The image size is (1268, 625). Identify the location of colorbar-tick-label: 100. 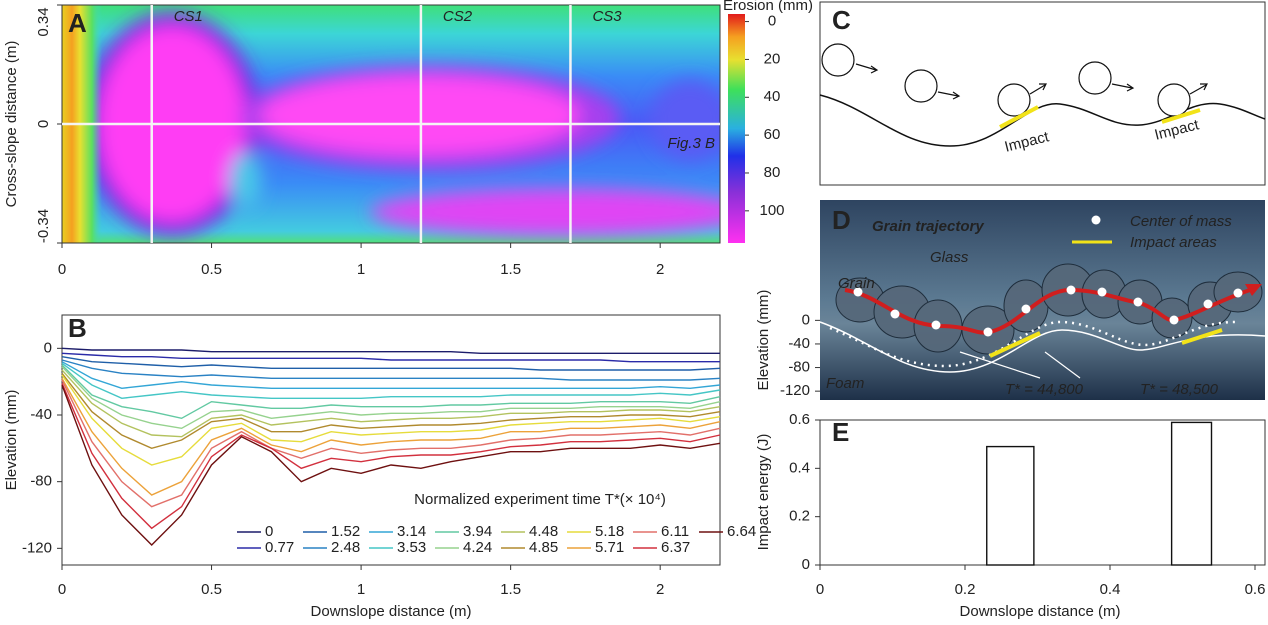
(771, 210).